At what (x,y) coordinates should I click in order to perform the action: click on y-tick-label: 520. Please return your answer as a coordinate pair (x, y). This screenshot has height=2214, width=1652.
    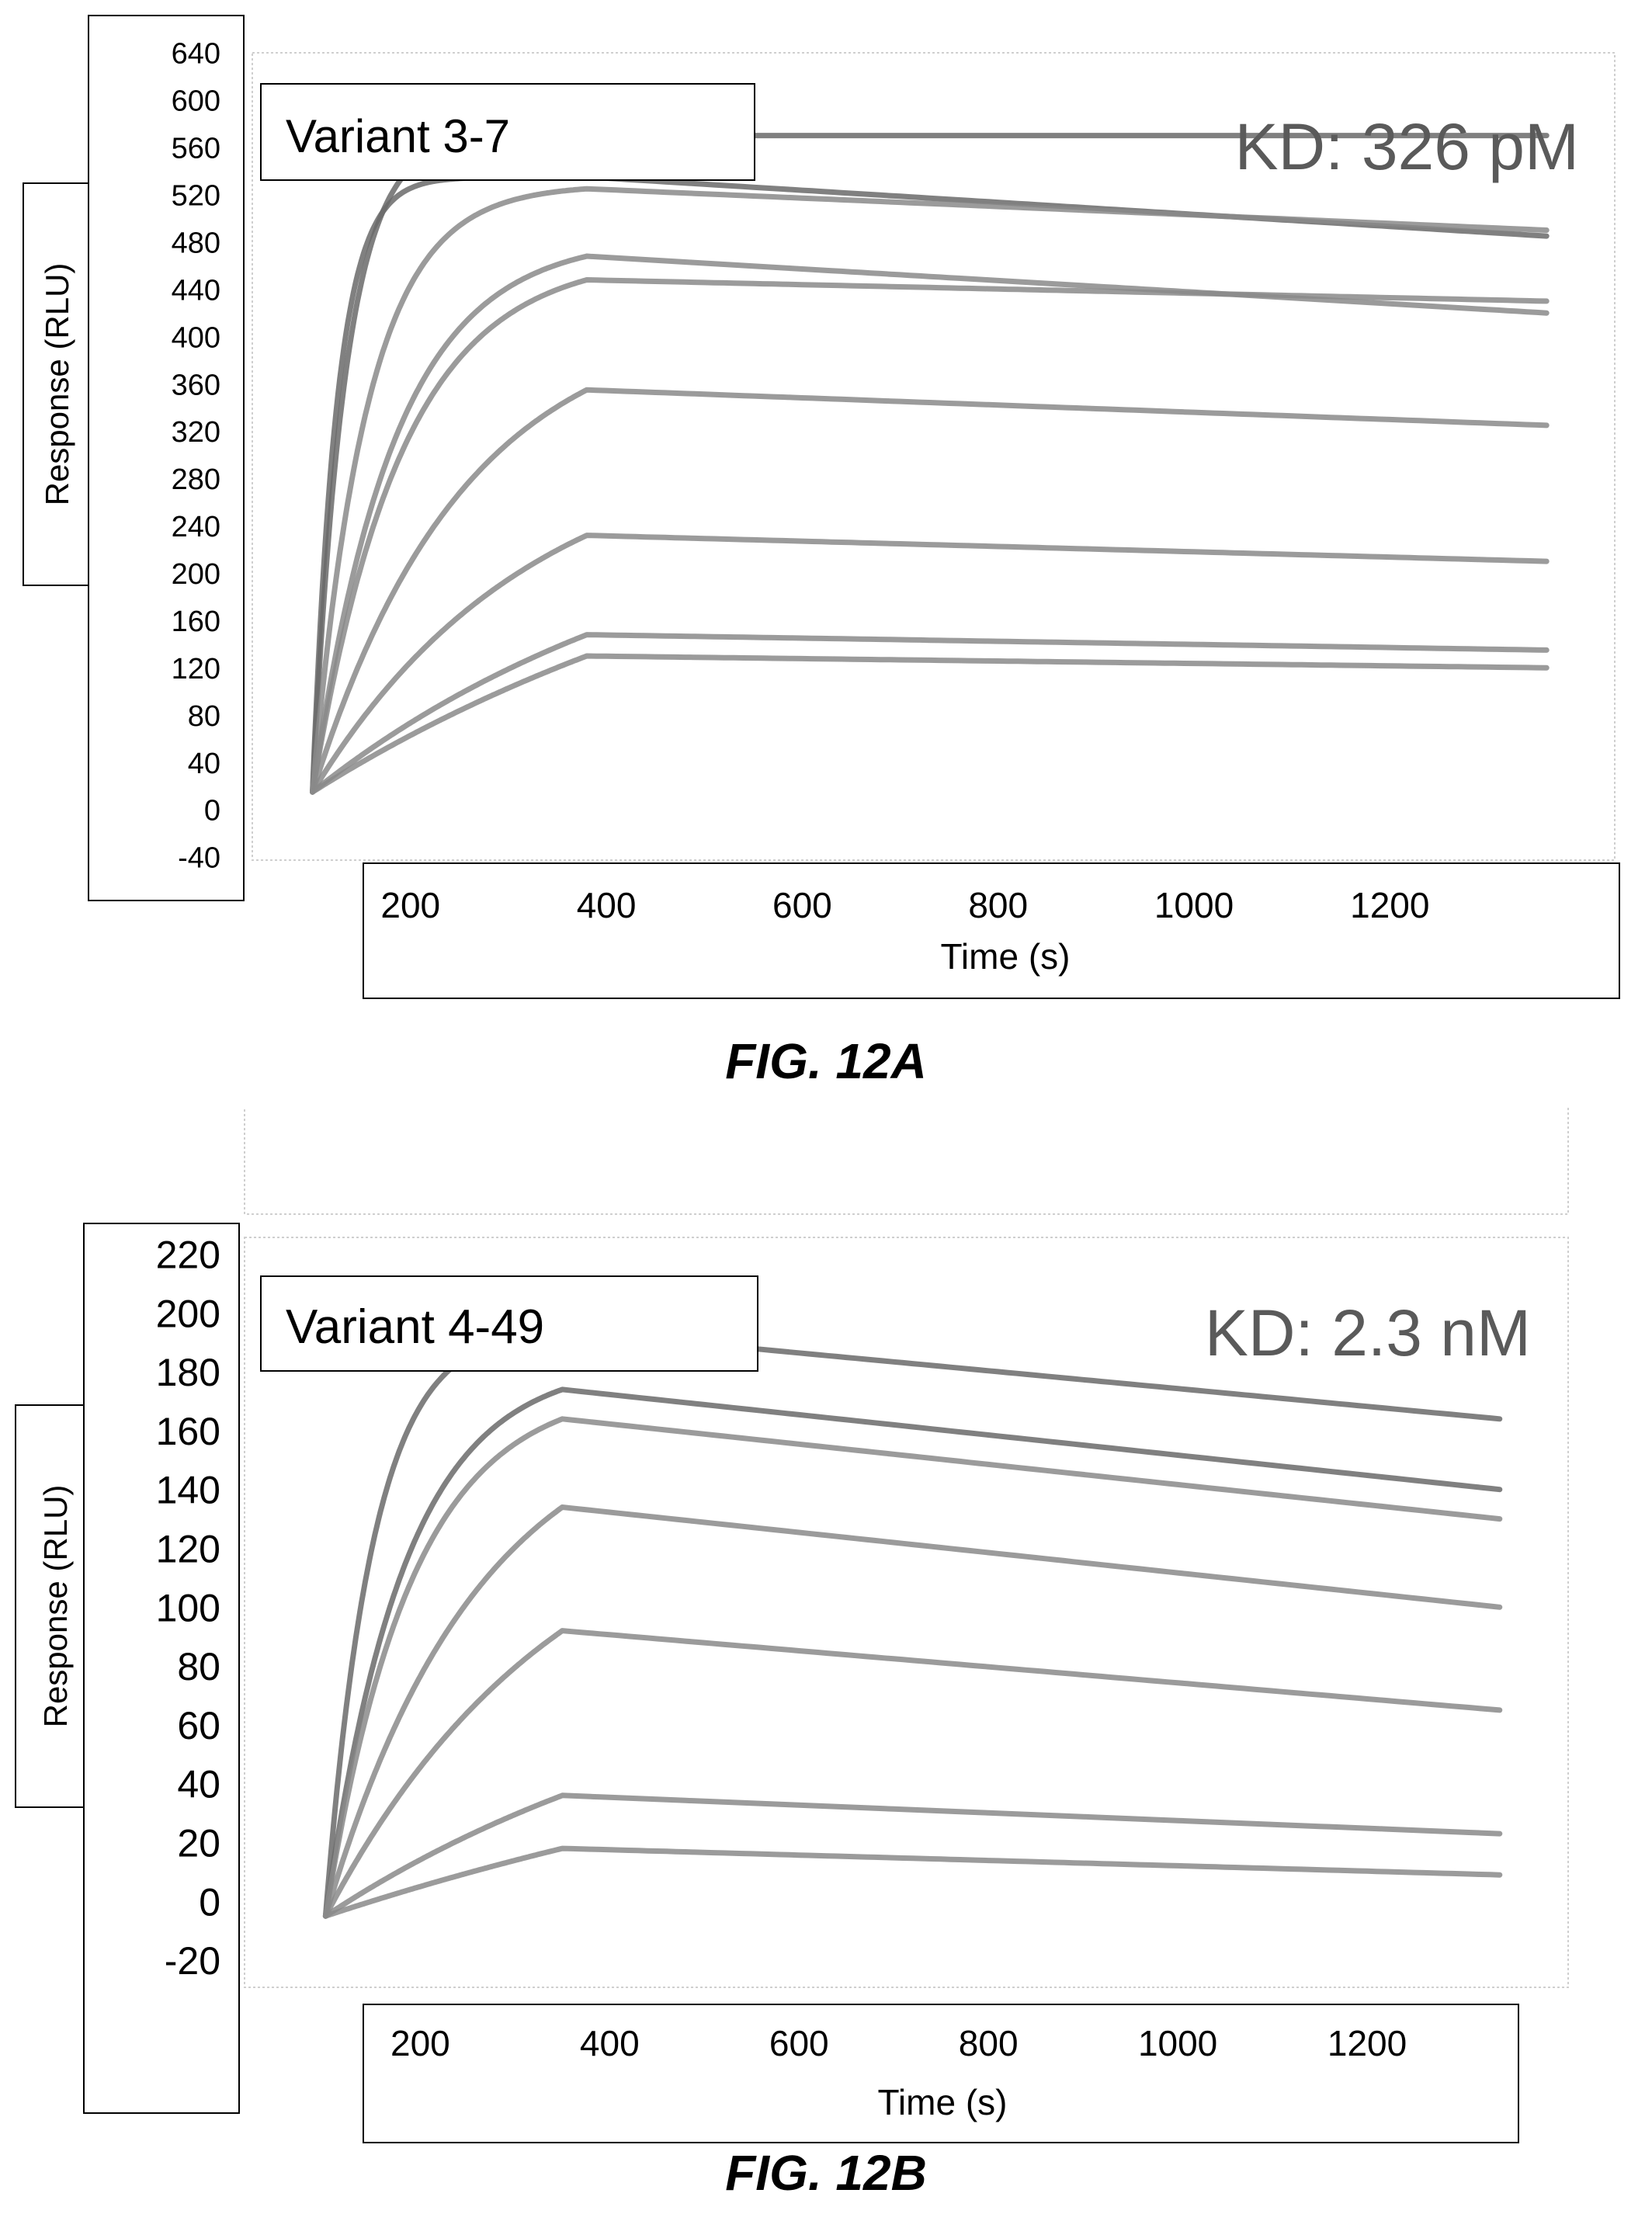
    Looking at the image, I should click on (196, 196).